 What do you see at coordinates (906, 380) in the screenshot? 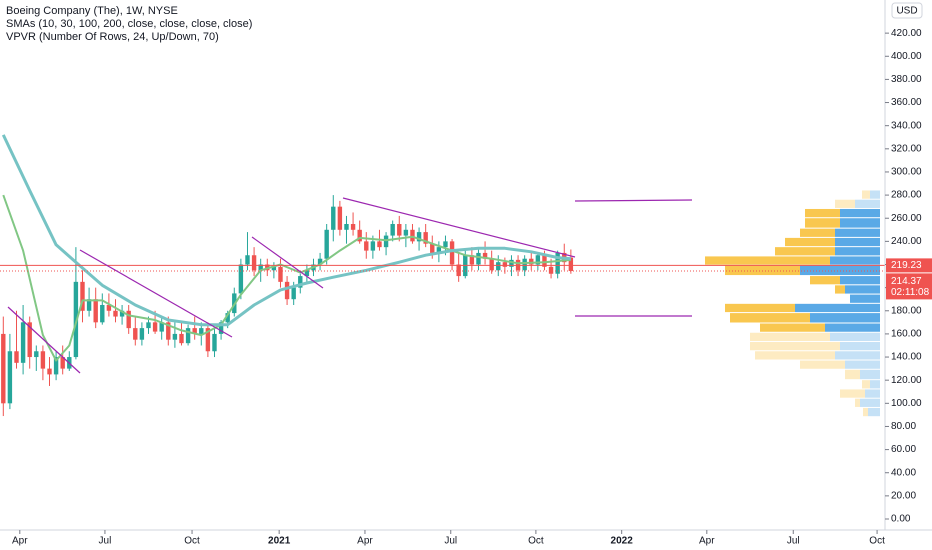
I see `y-tick-label: 120.00` at bounding box center [906, 380].